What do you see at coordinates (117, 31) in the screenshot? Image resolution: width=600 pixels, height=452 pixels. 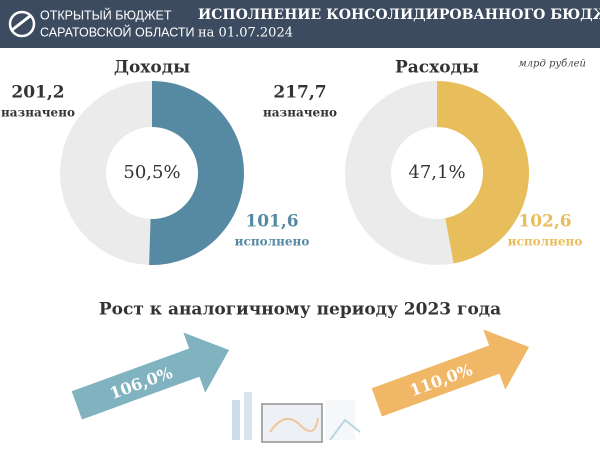 I see `logo-line: САРАТОВСКОЙ ОБЛАСТИ` at bounding box center [117, 31].